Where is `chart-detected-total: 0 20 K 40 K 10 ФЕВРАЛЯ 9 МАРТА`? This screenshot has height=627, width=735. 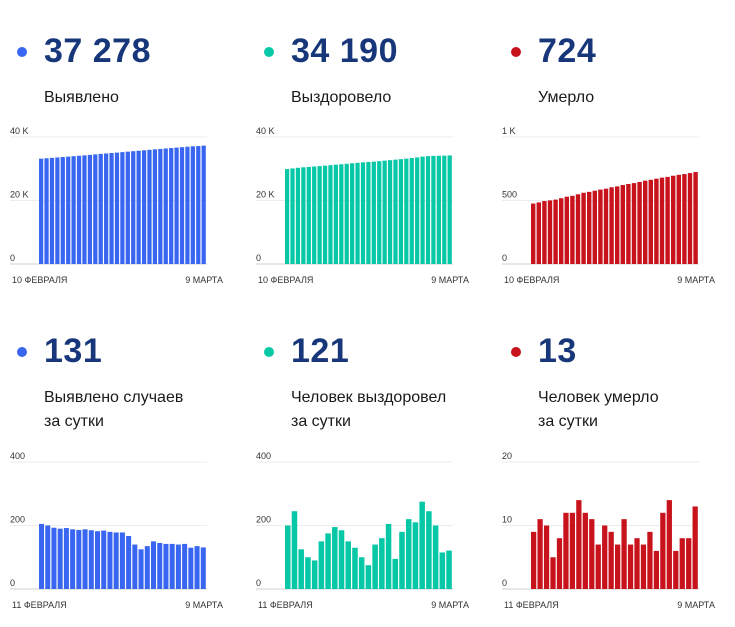
chart-detected-total: 0 20 K 40 K 10 ФЕВРАЛЯ 9 МАРТА is located at coordinates (116, 205).